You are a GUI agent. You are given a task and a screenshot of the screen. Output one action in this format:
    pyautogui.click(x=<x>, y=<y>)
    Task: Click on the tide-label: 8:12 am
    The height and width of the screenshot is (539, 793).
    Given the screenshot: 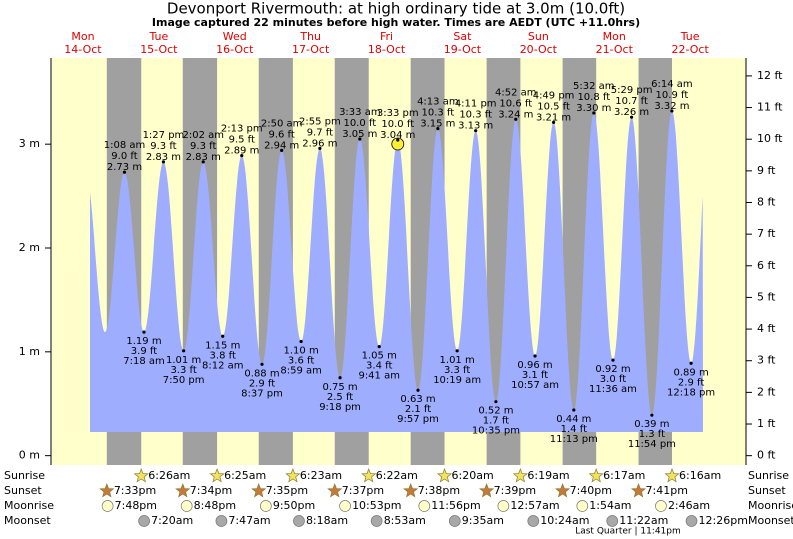 What is the action you would take?
    pyautogui.click(x=223, y=365)
    